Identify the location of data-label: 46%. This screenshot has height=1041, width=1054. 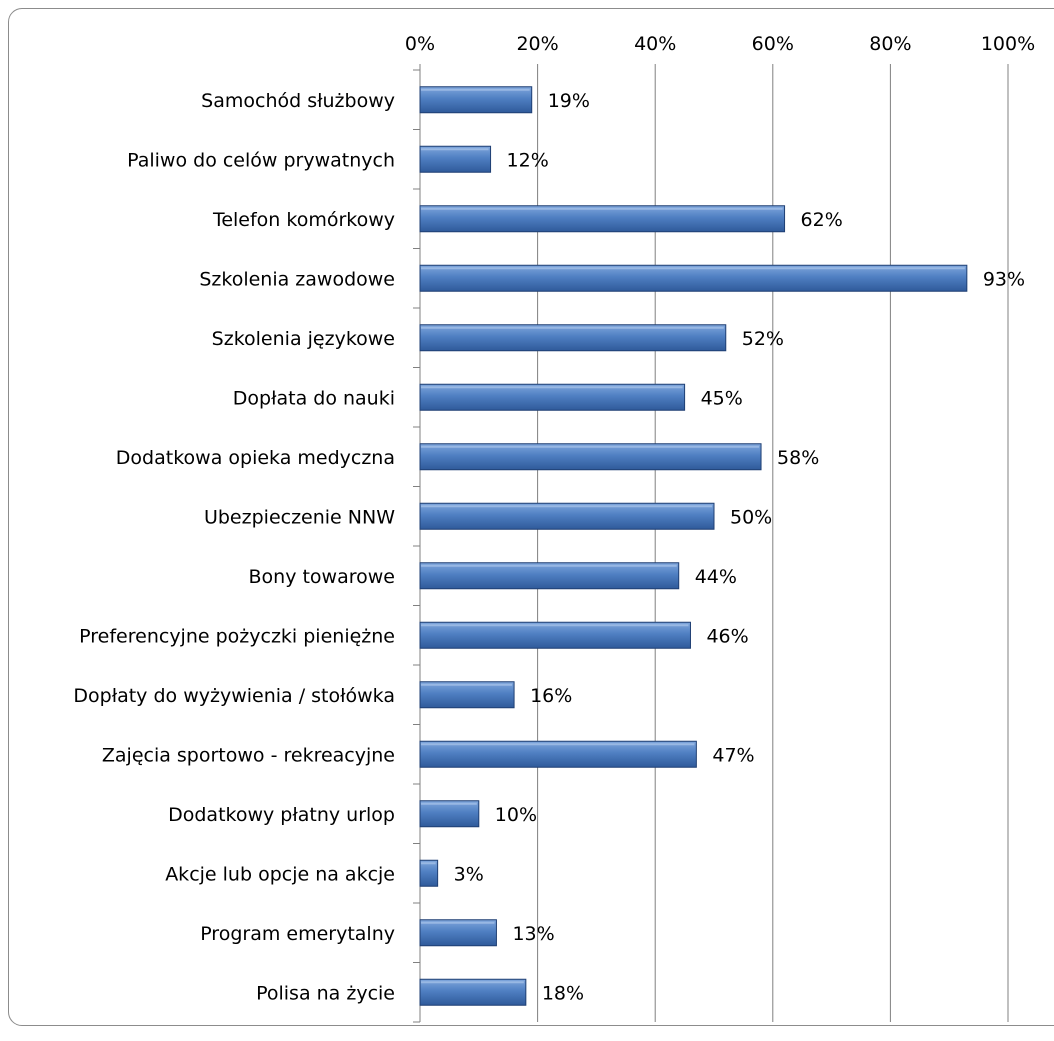
(727, 636).